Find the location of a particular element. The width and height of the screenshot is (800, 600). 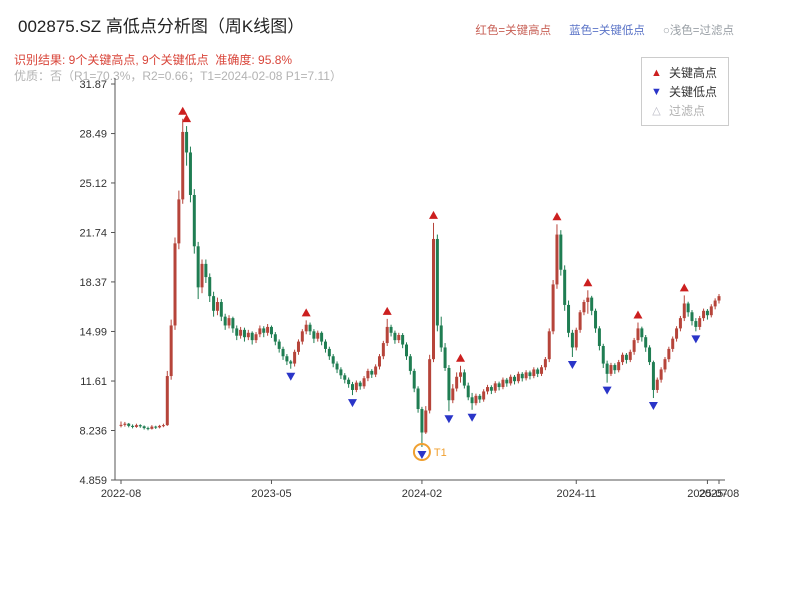

t1-label: T1 is located at coordinates (440, 453).